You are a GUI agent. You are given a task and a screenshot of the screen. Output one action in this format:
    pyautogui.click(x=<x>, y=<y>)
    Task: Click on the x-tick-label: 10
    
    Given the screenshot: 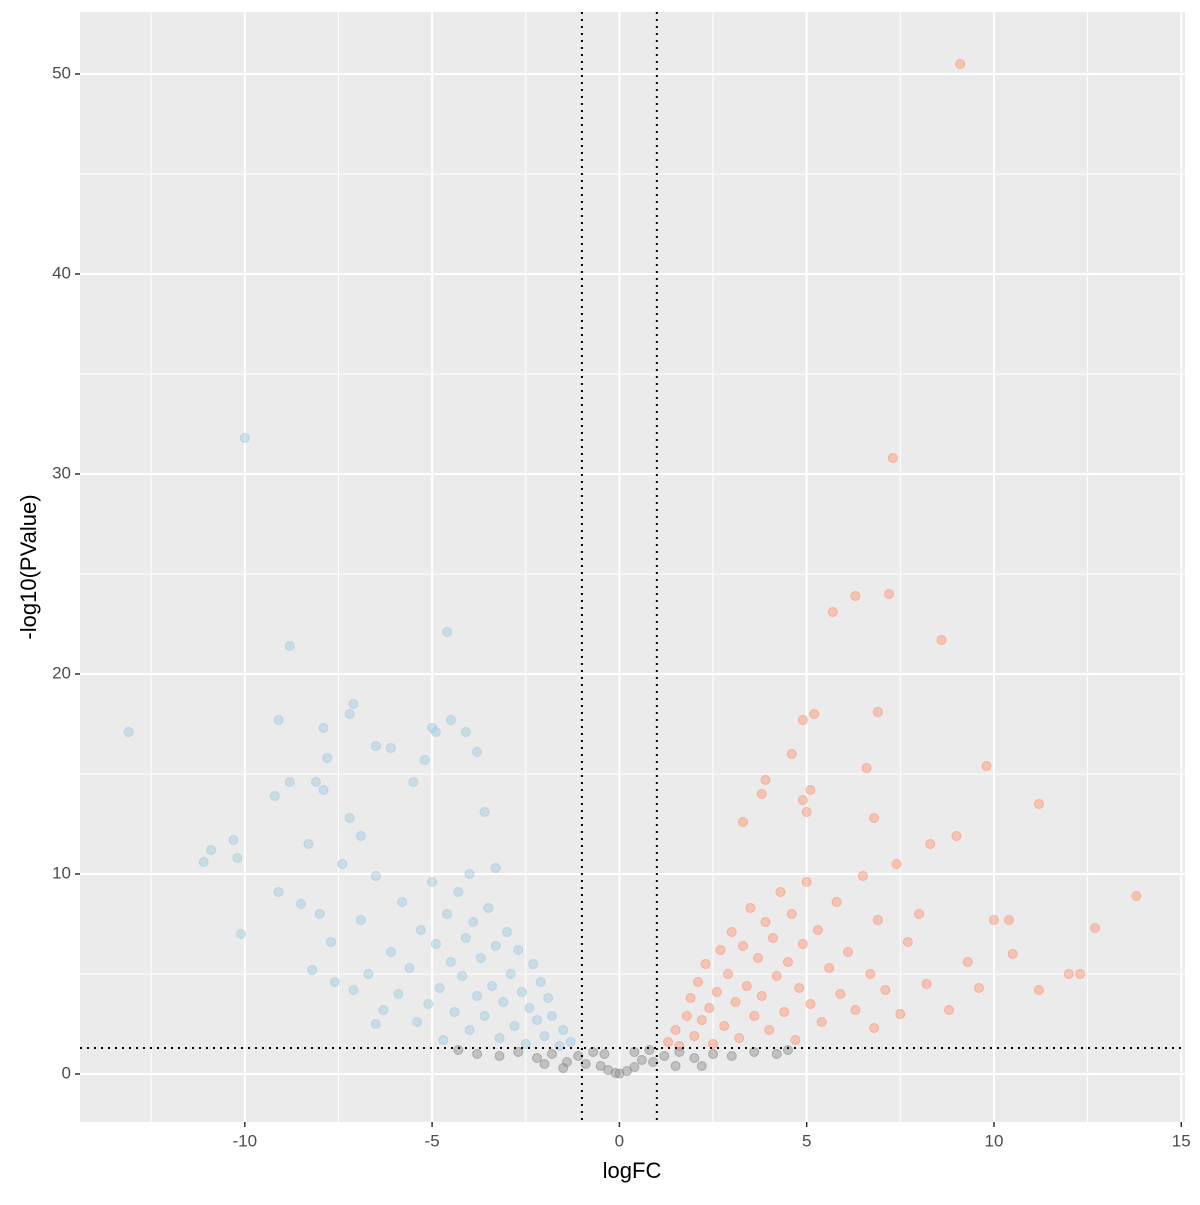 What is the action you would take?
    pyautogui.click(x=994, y=1140)
    